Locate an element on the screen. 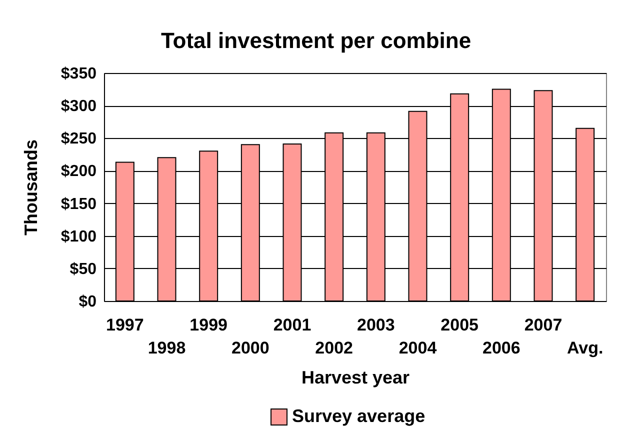 This screenshot has width=632, height=441. y-tick-label: $250 is located at coordinates (78, 139).